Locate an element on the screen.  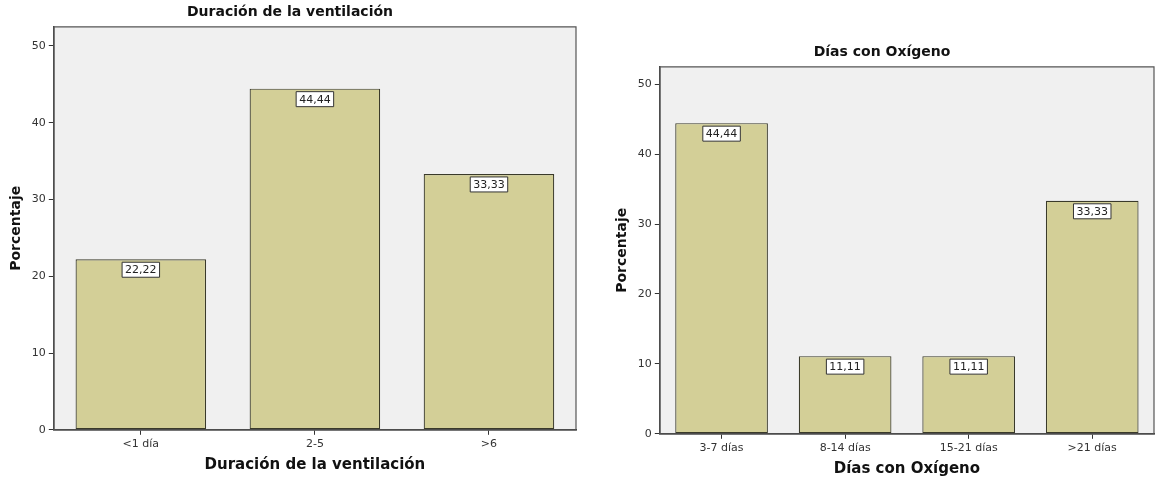
x-axis-title: Duración de la ventilación is located at coordinates (315, 463).